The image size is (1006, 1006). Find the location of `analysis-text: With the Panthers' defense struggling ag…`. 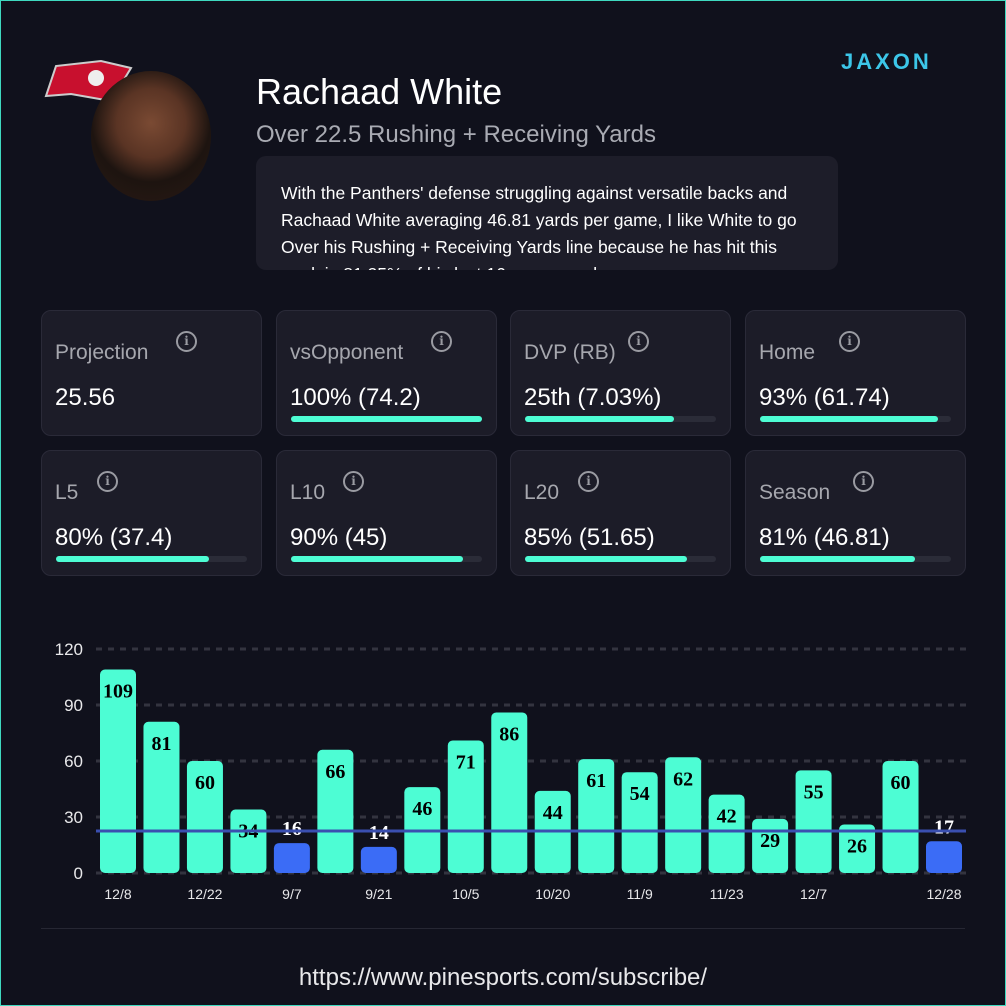

analysis-text: With the Panthers' defense struggling ag… is located at coordinates (539, 226).